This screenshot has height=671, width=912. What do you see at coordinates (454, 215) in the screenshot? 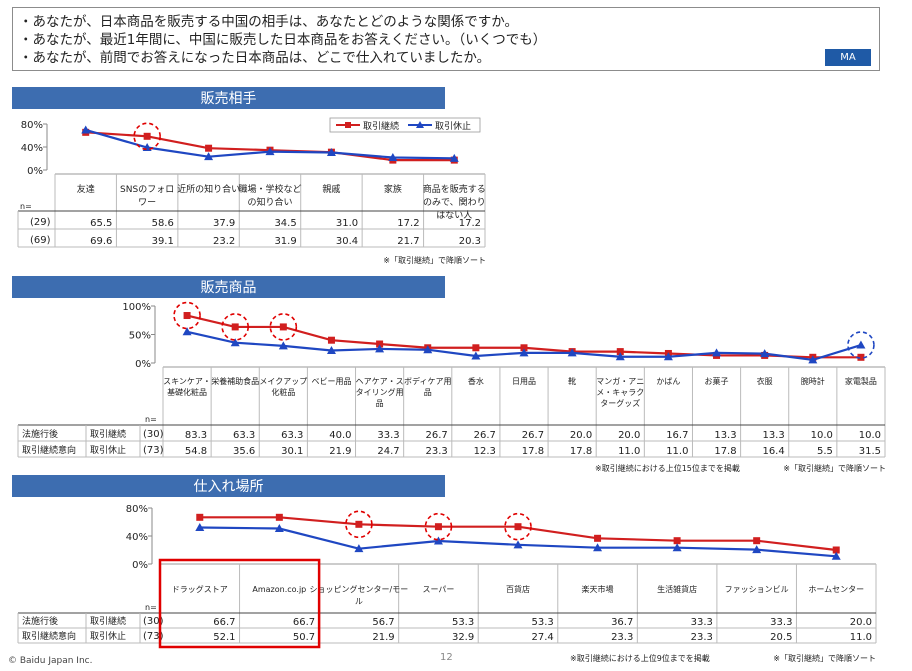
I see `category-label: はない人` at bounding box center [454, 215].